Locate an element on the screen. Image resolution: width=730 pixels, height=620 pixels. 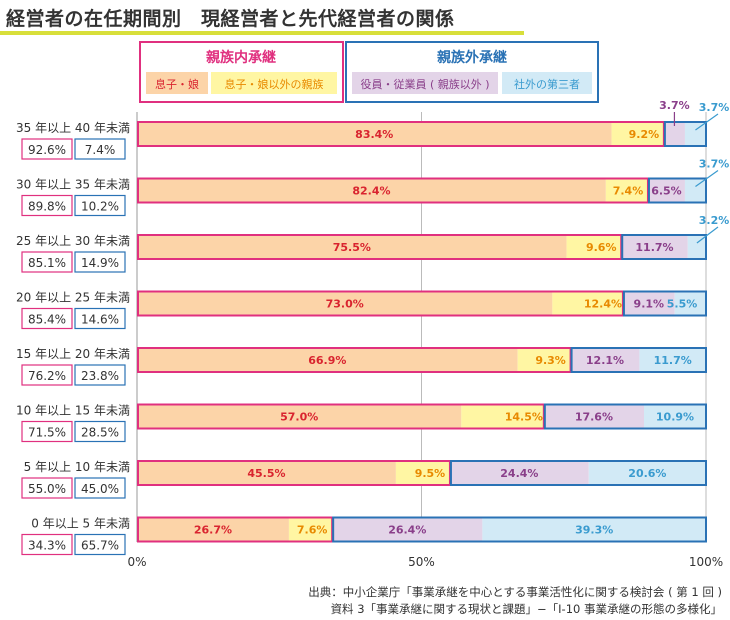
data-label: 24.4% is located at coordinates (519, 473).